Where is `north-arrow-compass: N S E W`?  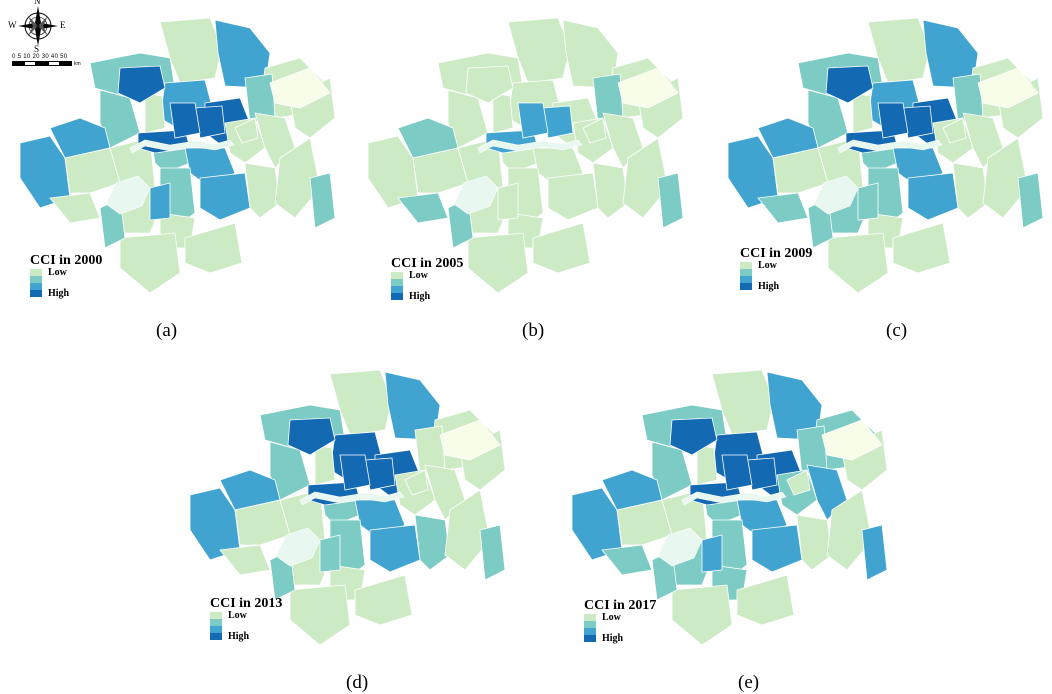
north-arrow-compass: N S E W is located at coordinates (38, 38).